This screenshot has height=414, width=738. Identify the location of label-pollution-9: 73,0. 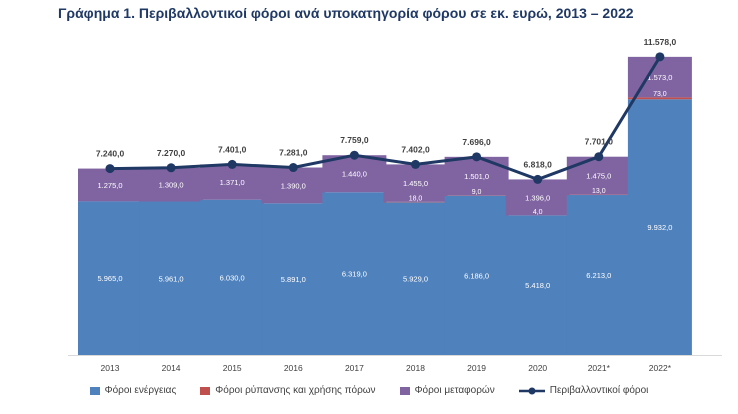
(660, 94).